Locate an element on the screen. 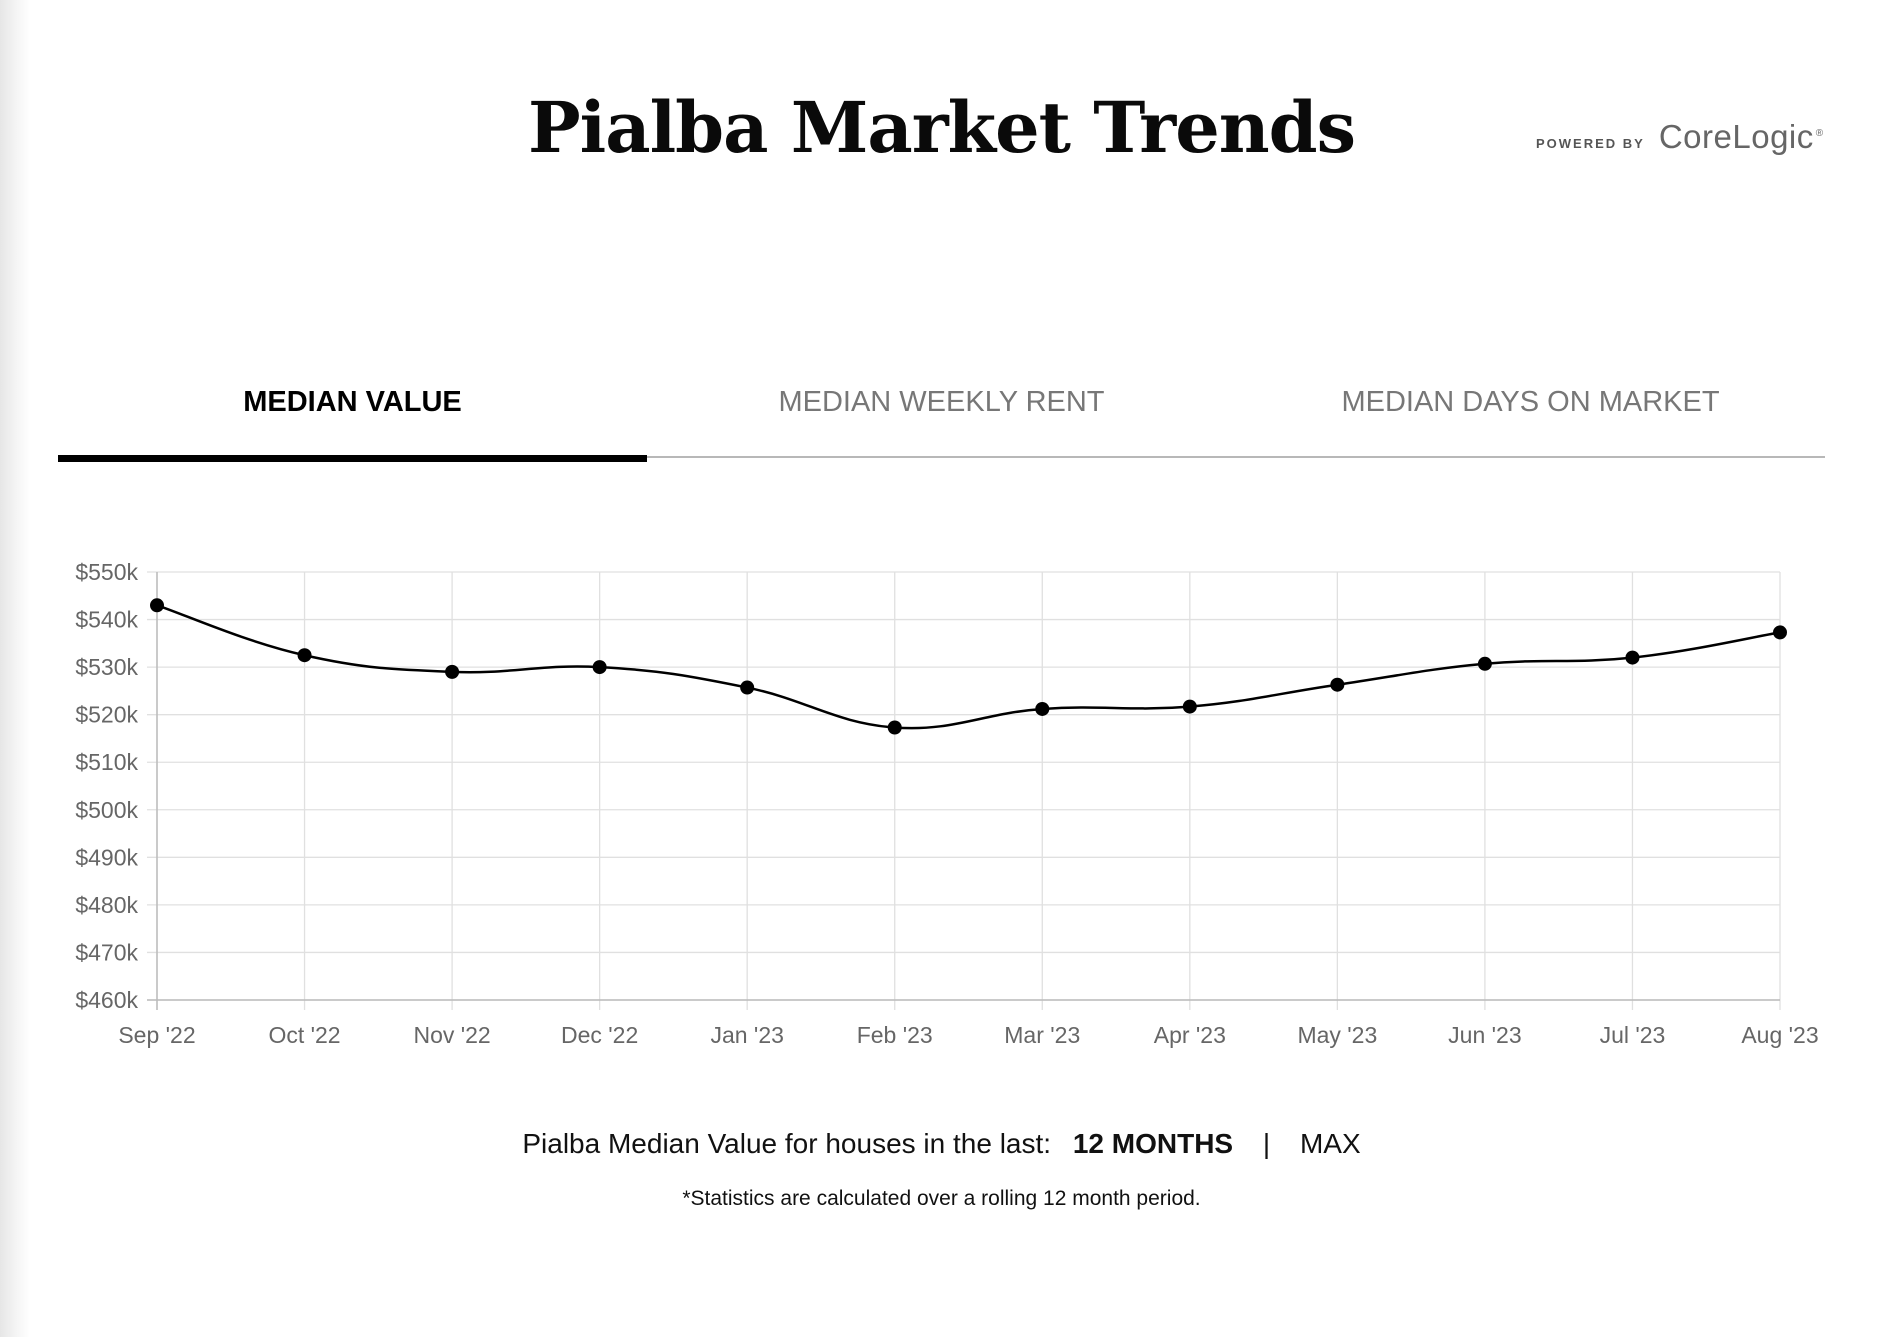 The image size is (1883, 1337). page-title: Pialba Market Trends is located at coordinates (942, 127).